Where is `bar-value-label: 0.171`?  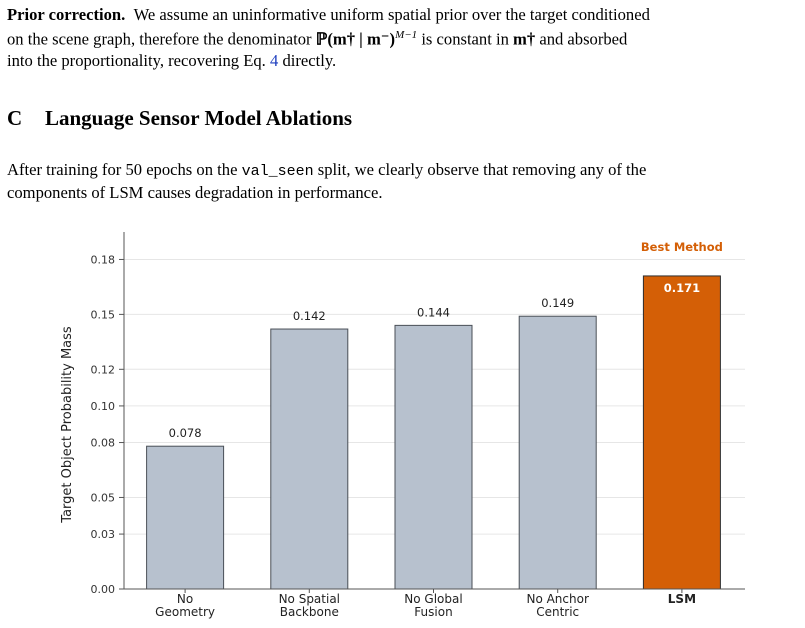
bar-value-label: 0.171 is located at coordinates (682, 288).